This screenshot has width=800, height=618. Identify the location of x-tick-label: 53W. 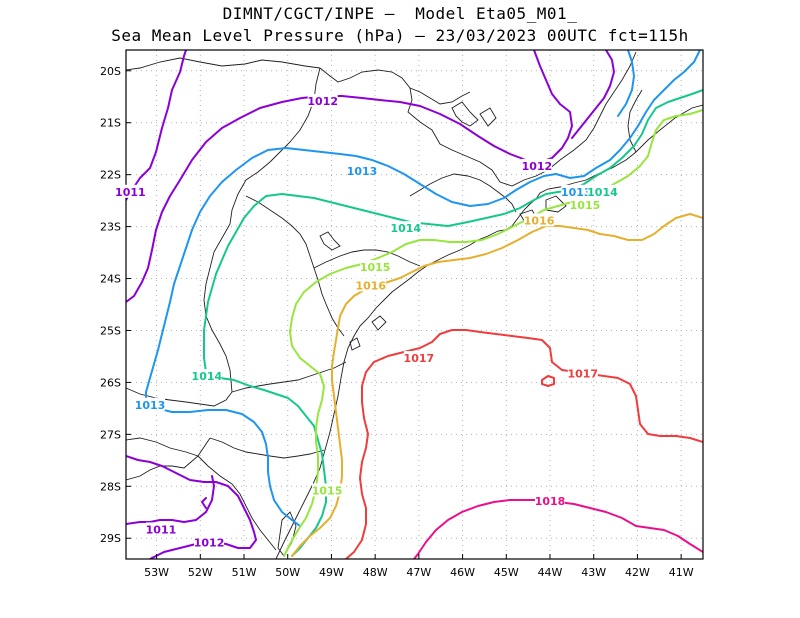
(156, 572).